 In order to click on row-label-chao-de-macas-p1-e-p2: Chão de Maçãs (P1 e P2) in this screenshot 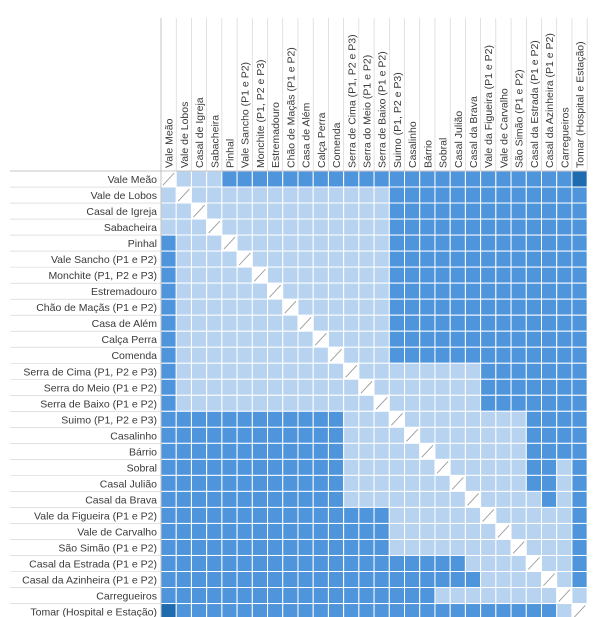, I will do `click(96, 308)`.